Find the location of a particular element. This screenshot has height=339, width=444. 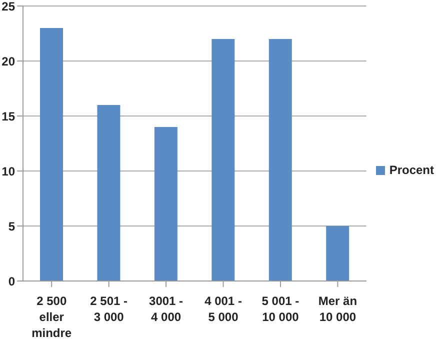

y-tick-label: 20 is located at coordinates (9, 61).